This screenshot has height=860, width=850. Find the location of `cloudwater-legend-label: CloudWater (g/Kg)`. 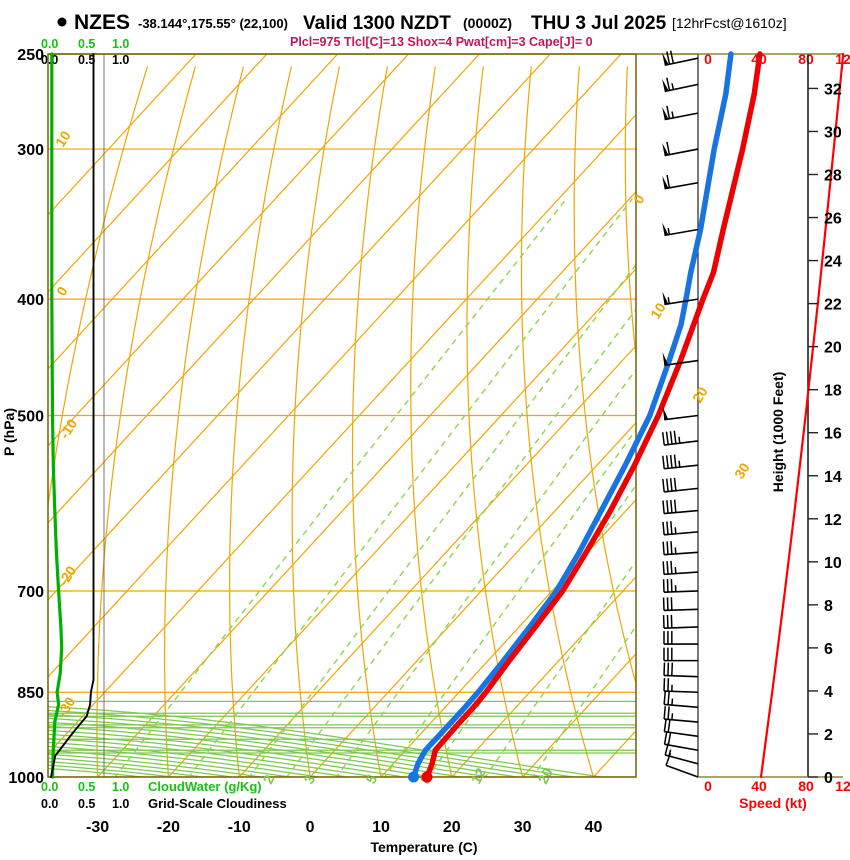

cloudwater-legend-label: CloudWater (g/Kg) is located at coordinates (205, 786).